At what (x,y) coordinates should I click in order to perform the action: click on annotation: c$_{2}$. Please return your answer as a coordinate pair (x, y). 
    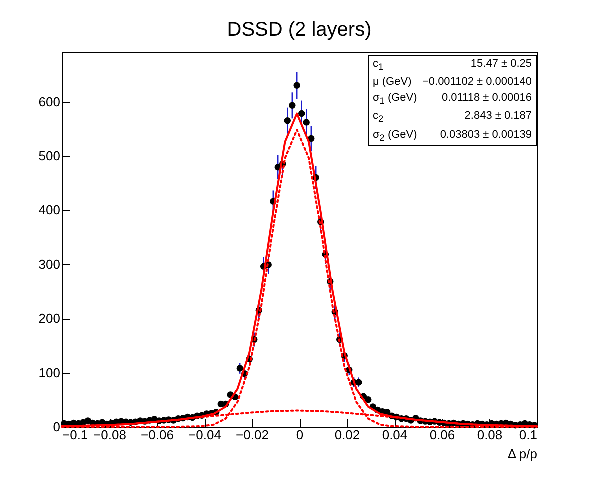
    Looking at the image, I should click on (379, 117).